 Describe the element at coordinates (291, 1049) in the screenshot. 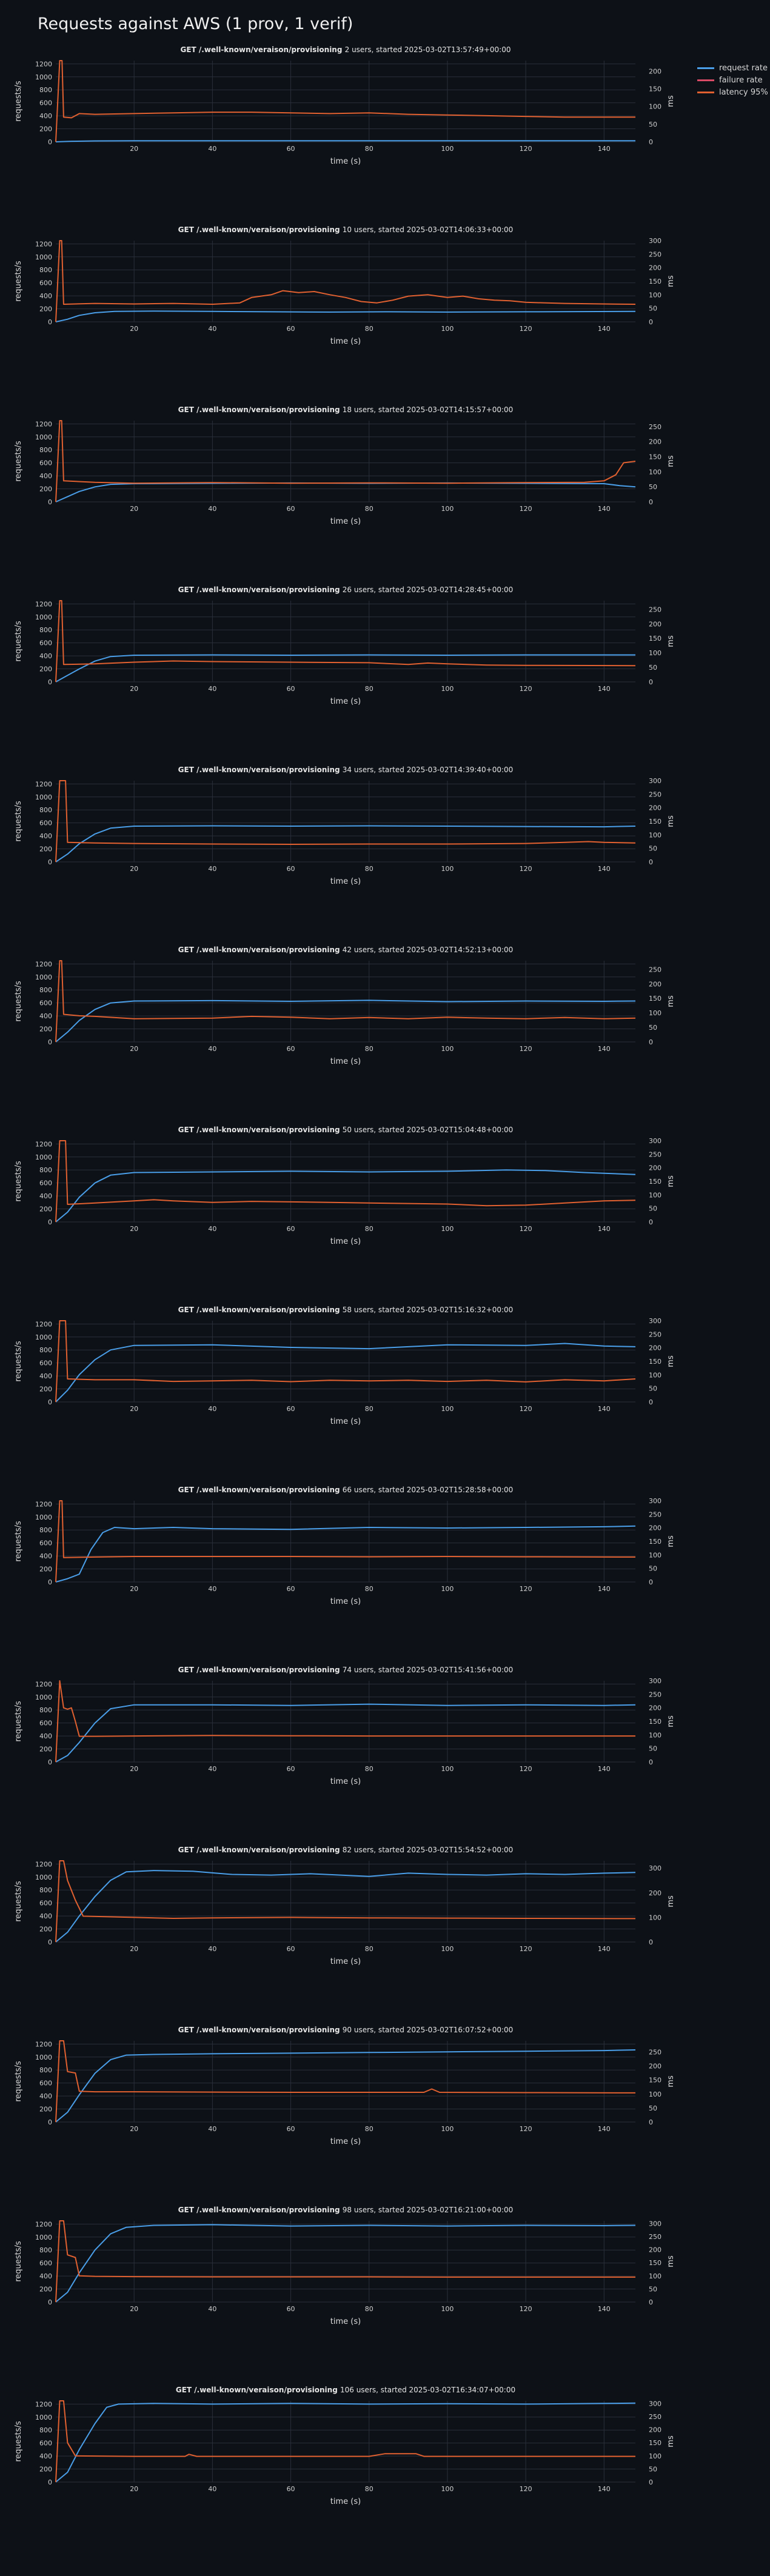

I see `chart-6-xtick-label: 60` at that location.